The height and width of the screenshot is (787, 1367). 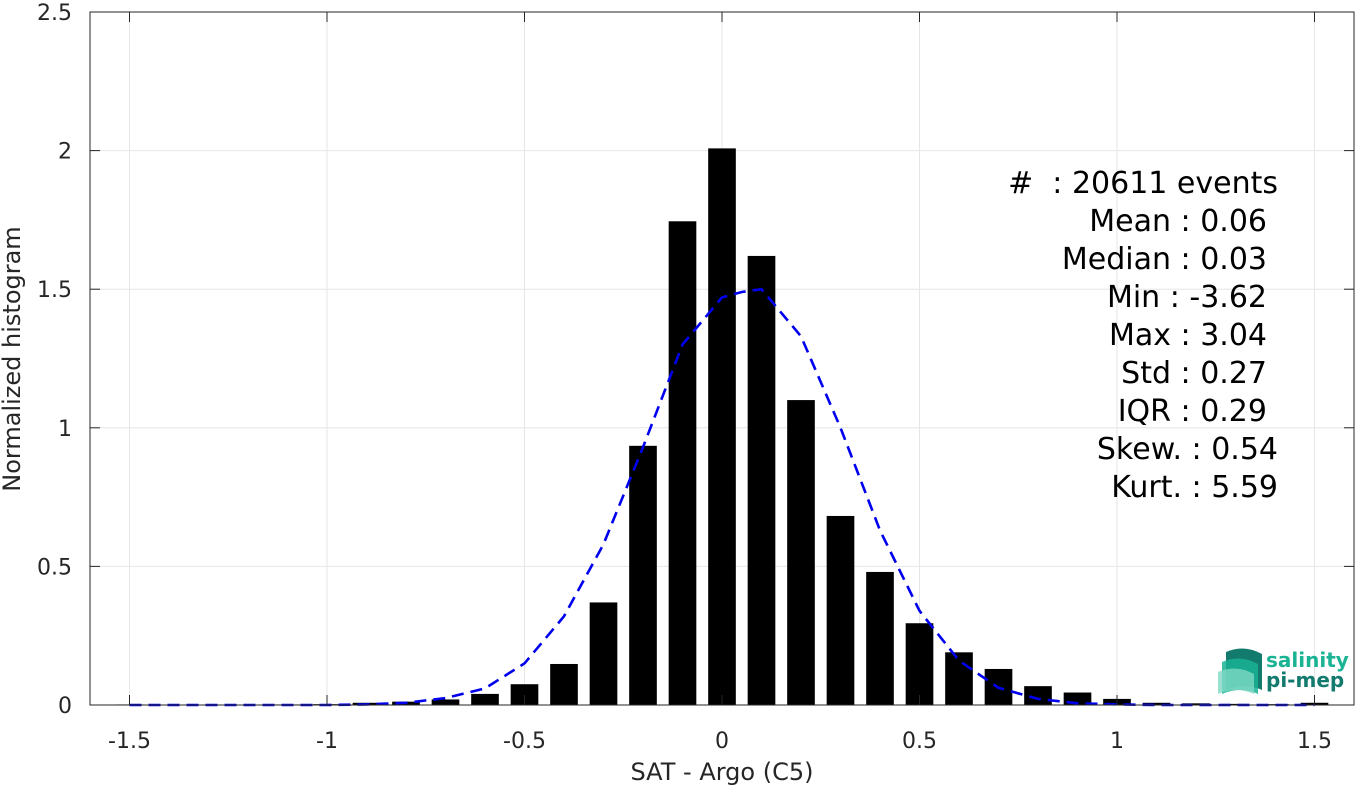 I want to click on x-tick-label: -1, so click(x=327, y=741).